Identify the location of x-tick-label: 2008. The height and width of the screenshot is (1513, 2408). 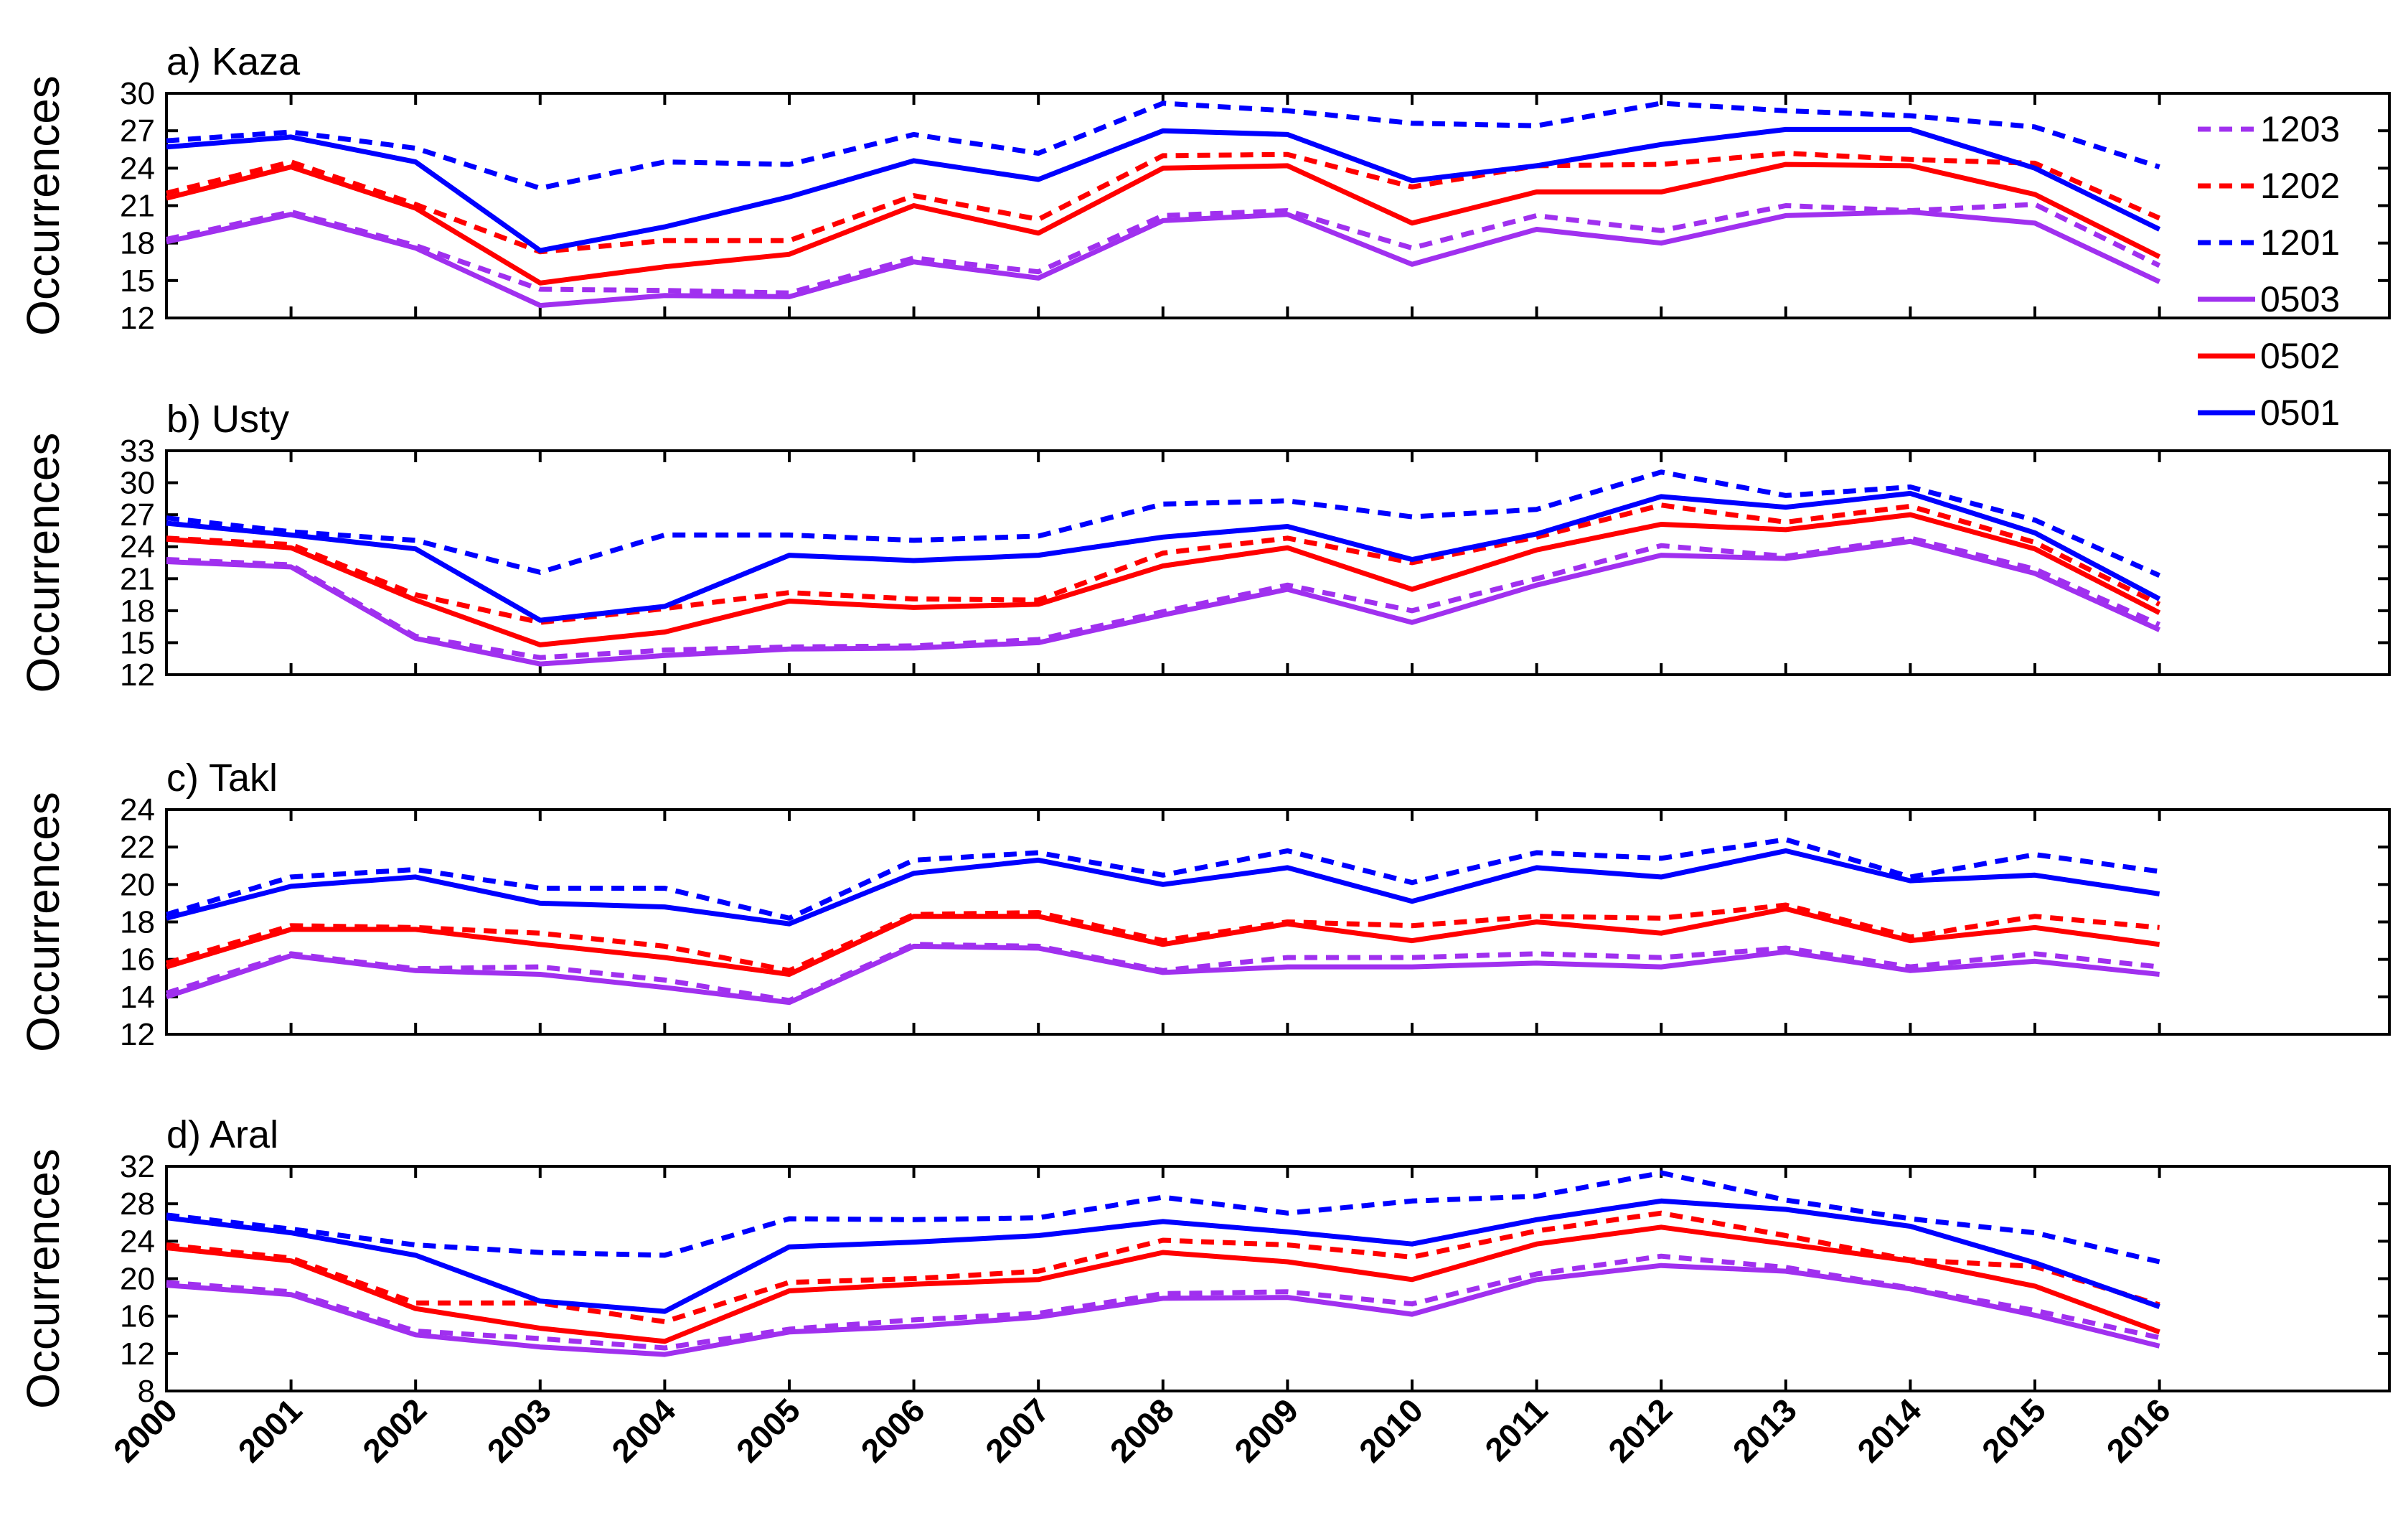
(1142, 1430).